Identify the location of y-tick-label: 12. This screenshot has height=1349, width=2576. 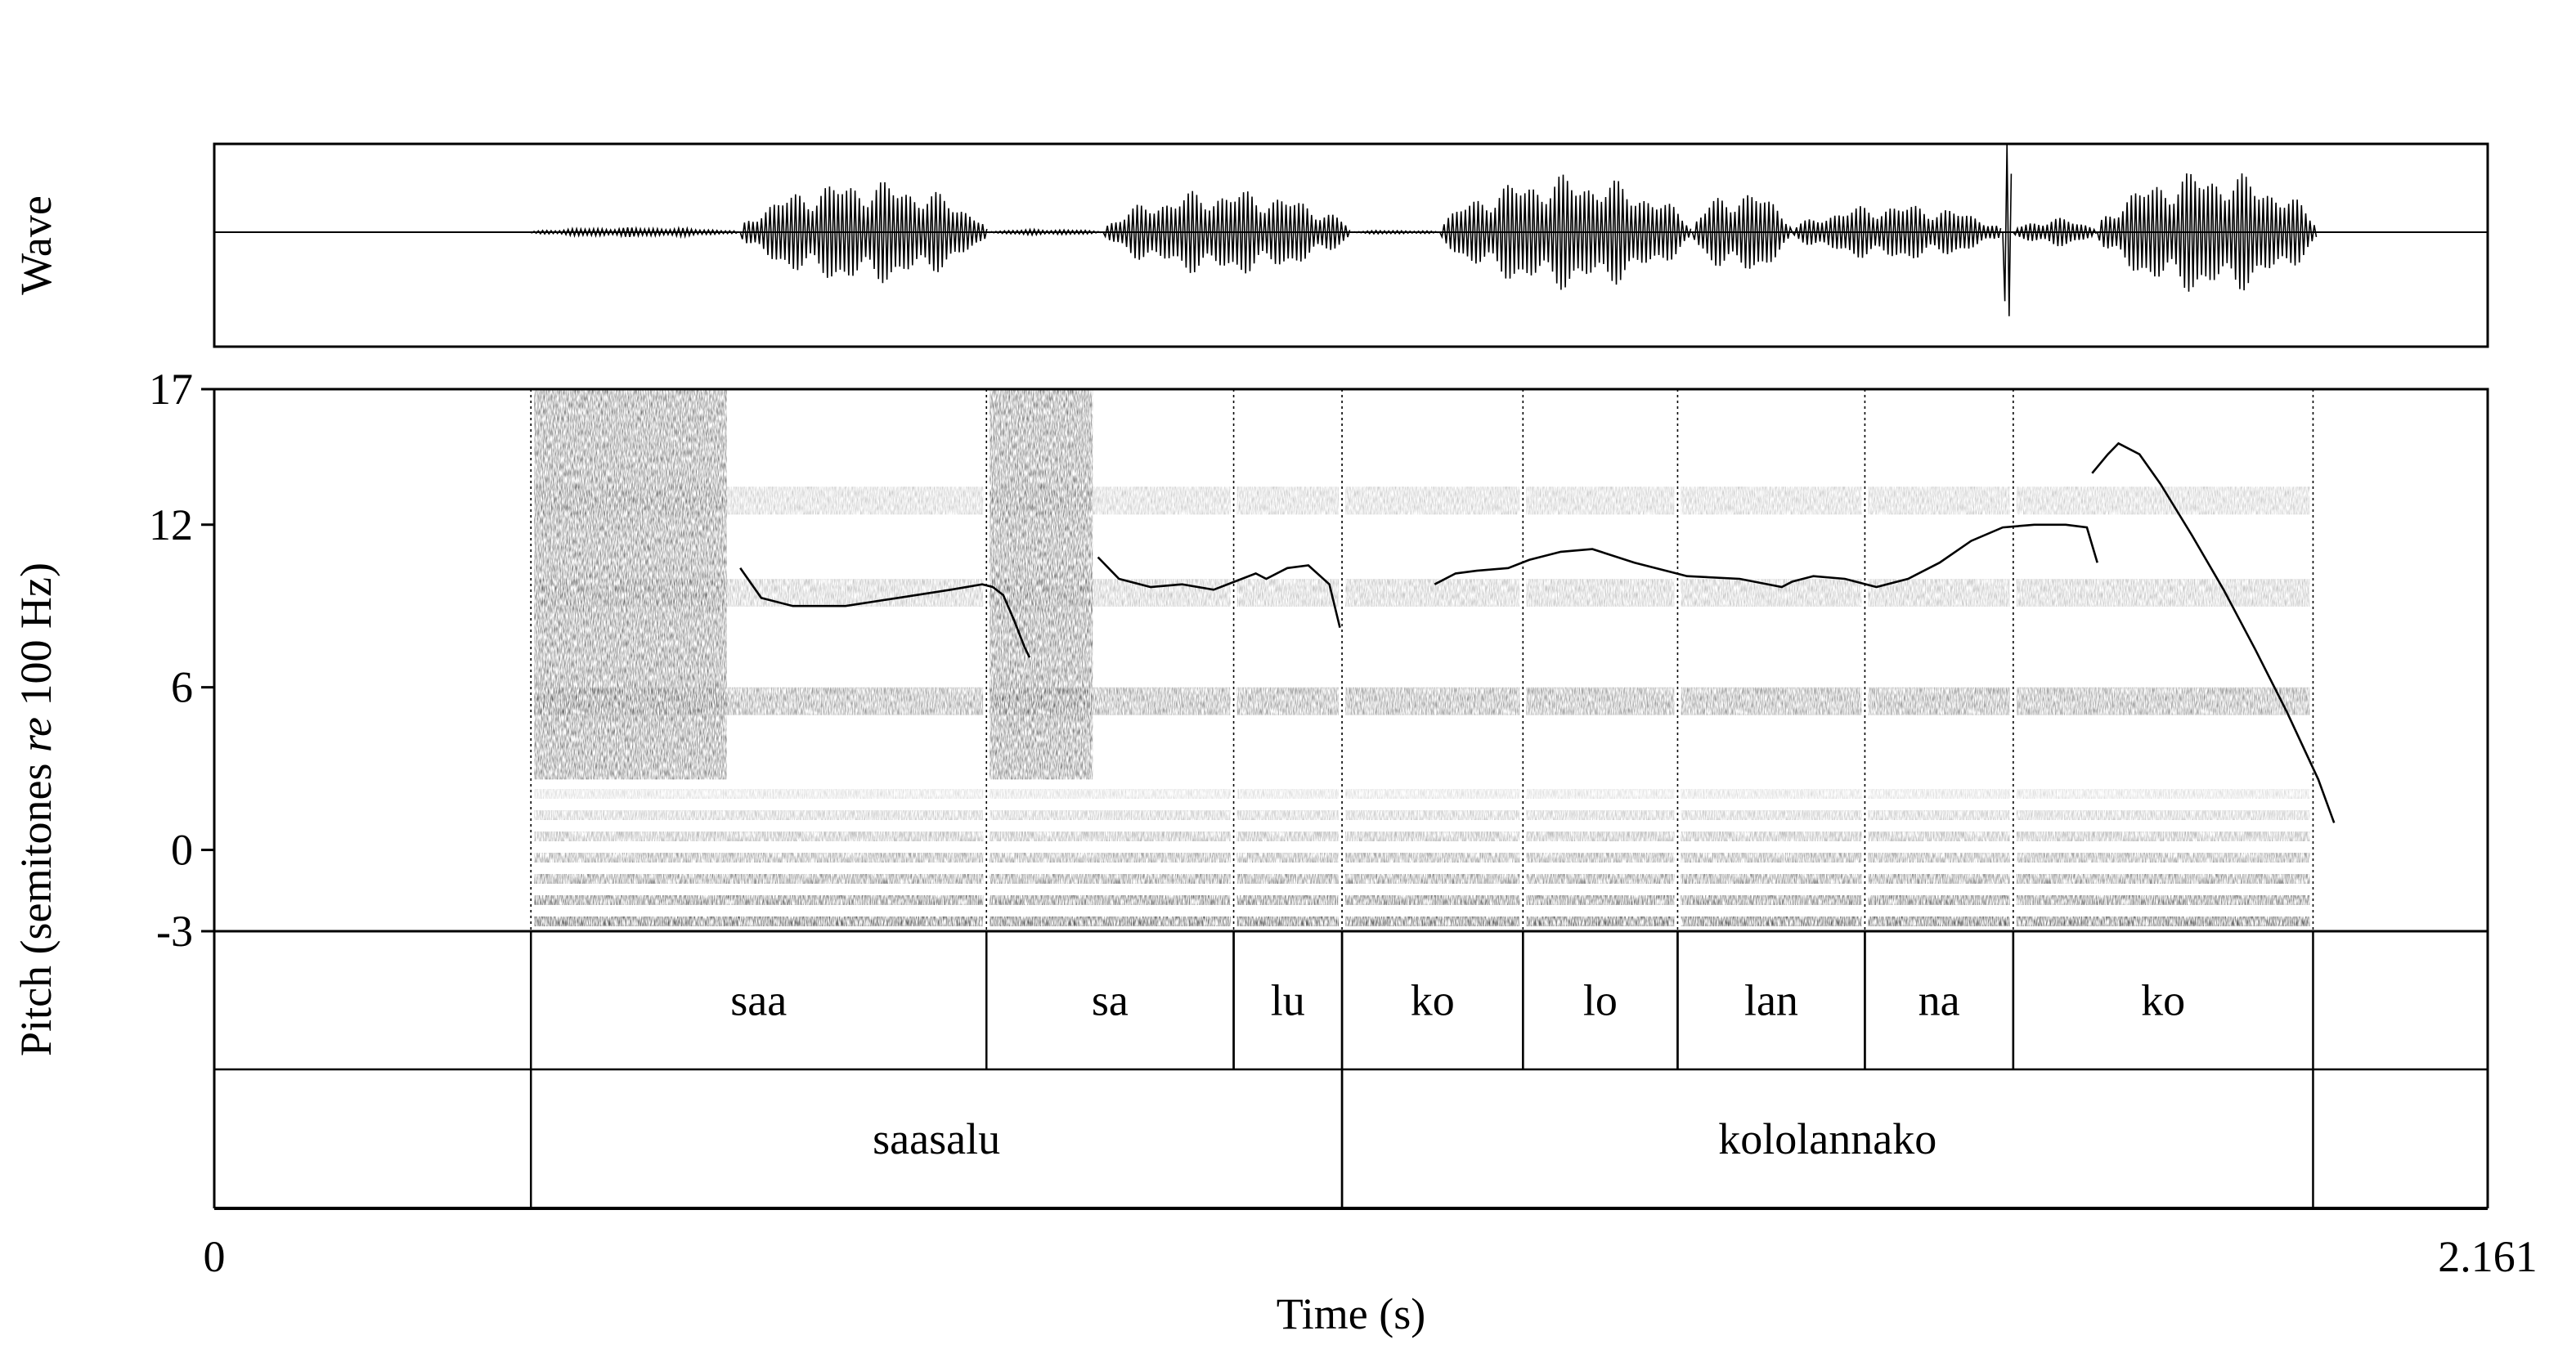
(171, 524).